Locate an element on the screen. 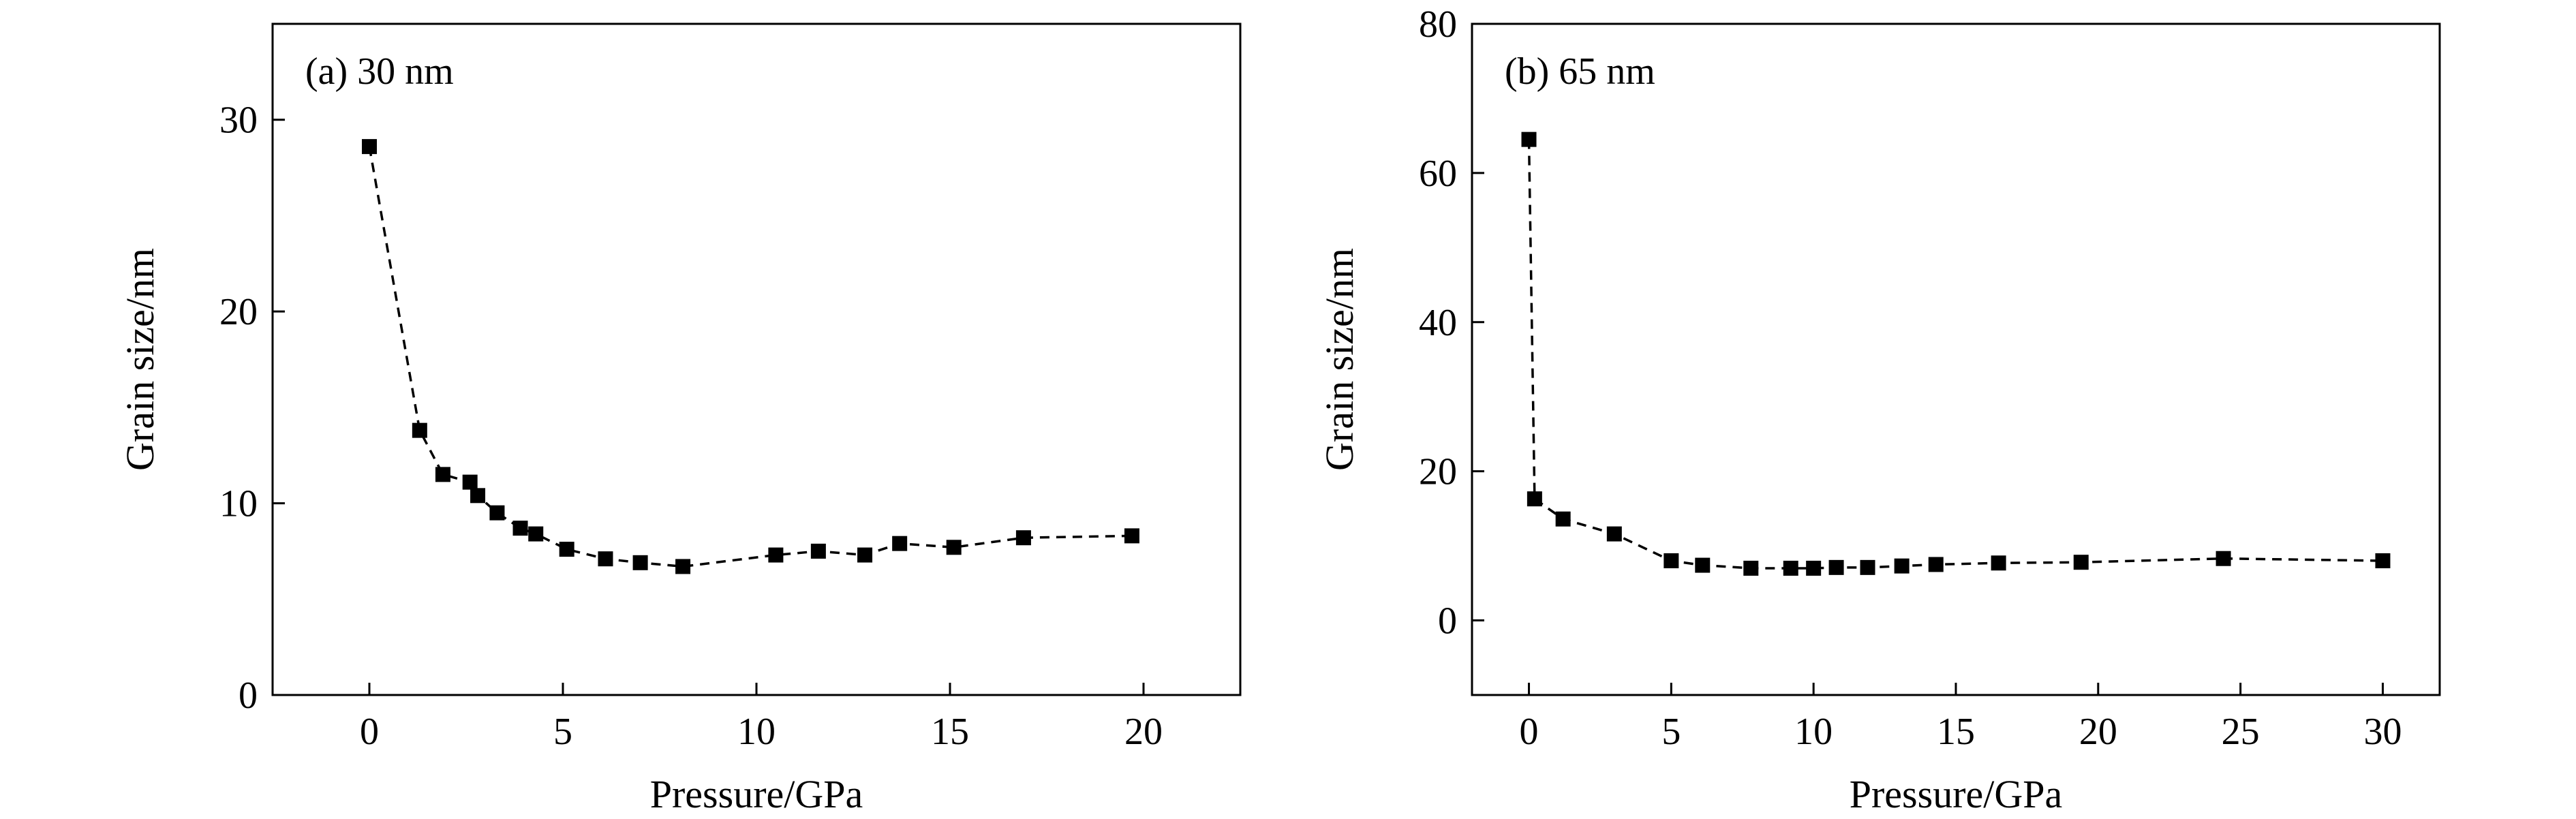 Image resolution: width=2576 pixels, height=819 pixels. panel-b-y-tick-label: 40 is located at coordinates (1438, 323).